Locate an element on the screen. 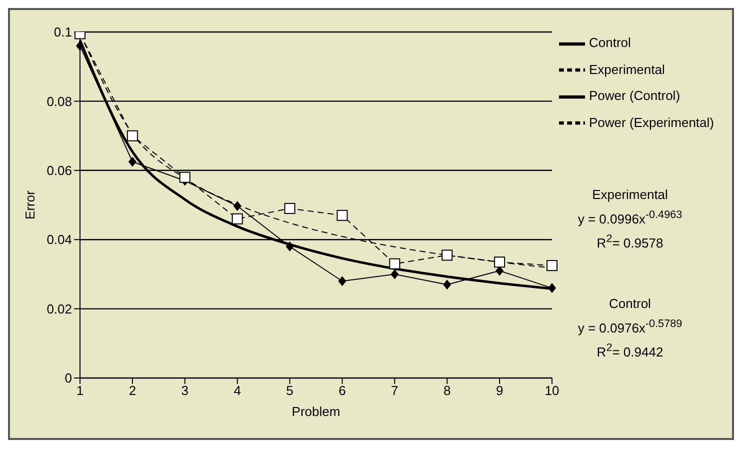  x-tick-label: 8 is located at coordinates (447, 390).